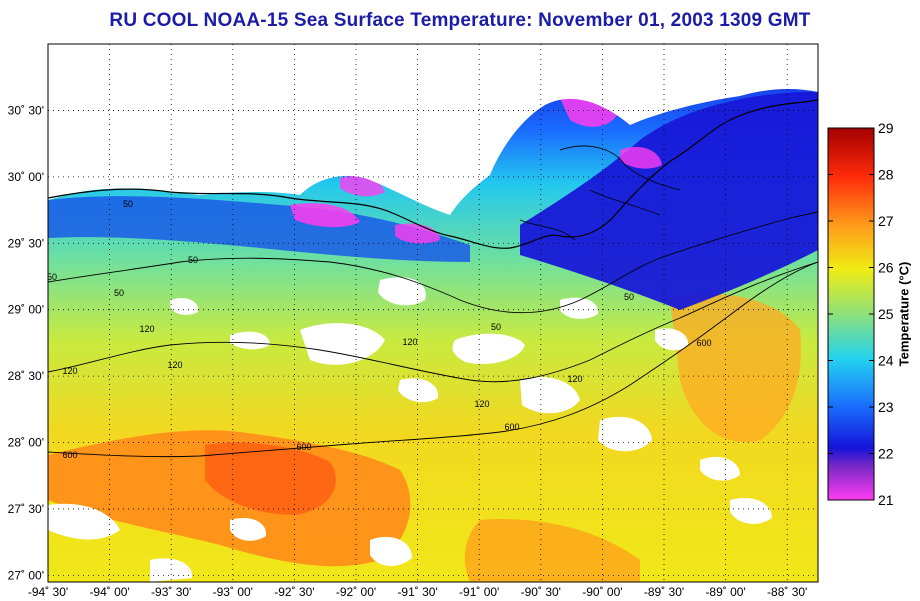  Describe the element at coordinates (886, 175) in the screenshot. I see `colorbar-tick-label: 28` at that location.